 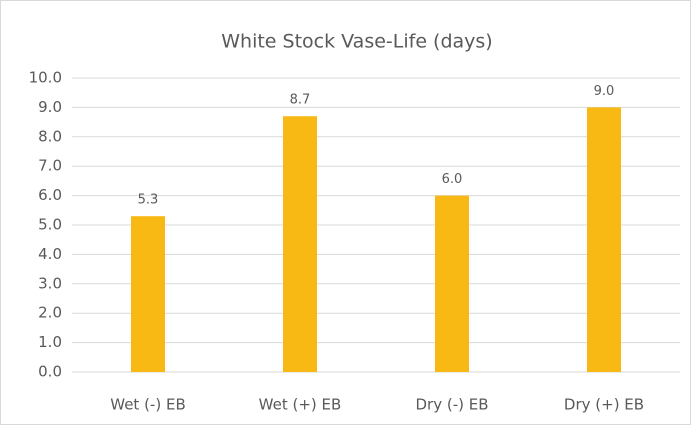 What do you see at coordinates (300, 100) in the screenshot?
I see `value-label: 8.7` at bounding box center [300, 100].